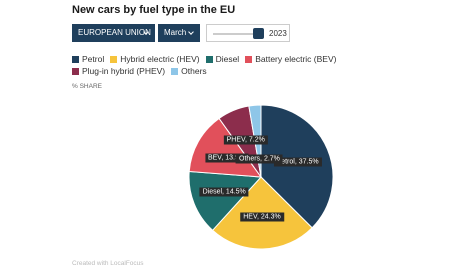 This screenshot has width=474, height=272. Describe the element at coordinates (236, 140) in the screenshot. I see `label-name: PHEV` at that location.